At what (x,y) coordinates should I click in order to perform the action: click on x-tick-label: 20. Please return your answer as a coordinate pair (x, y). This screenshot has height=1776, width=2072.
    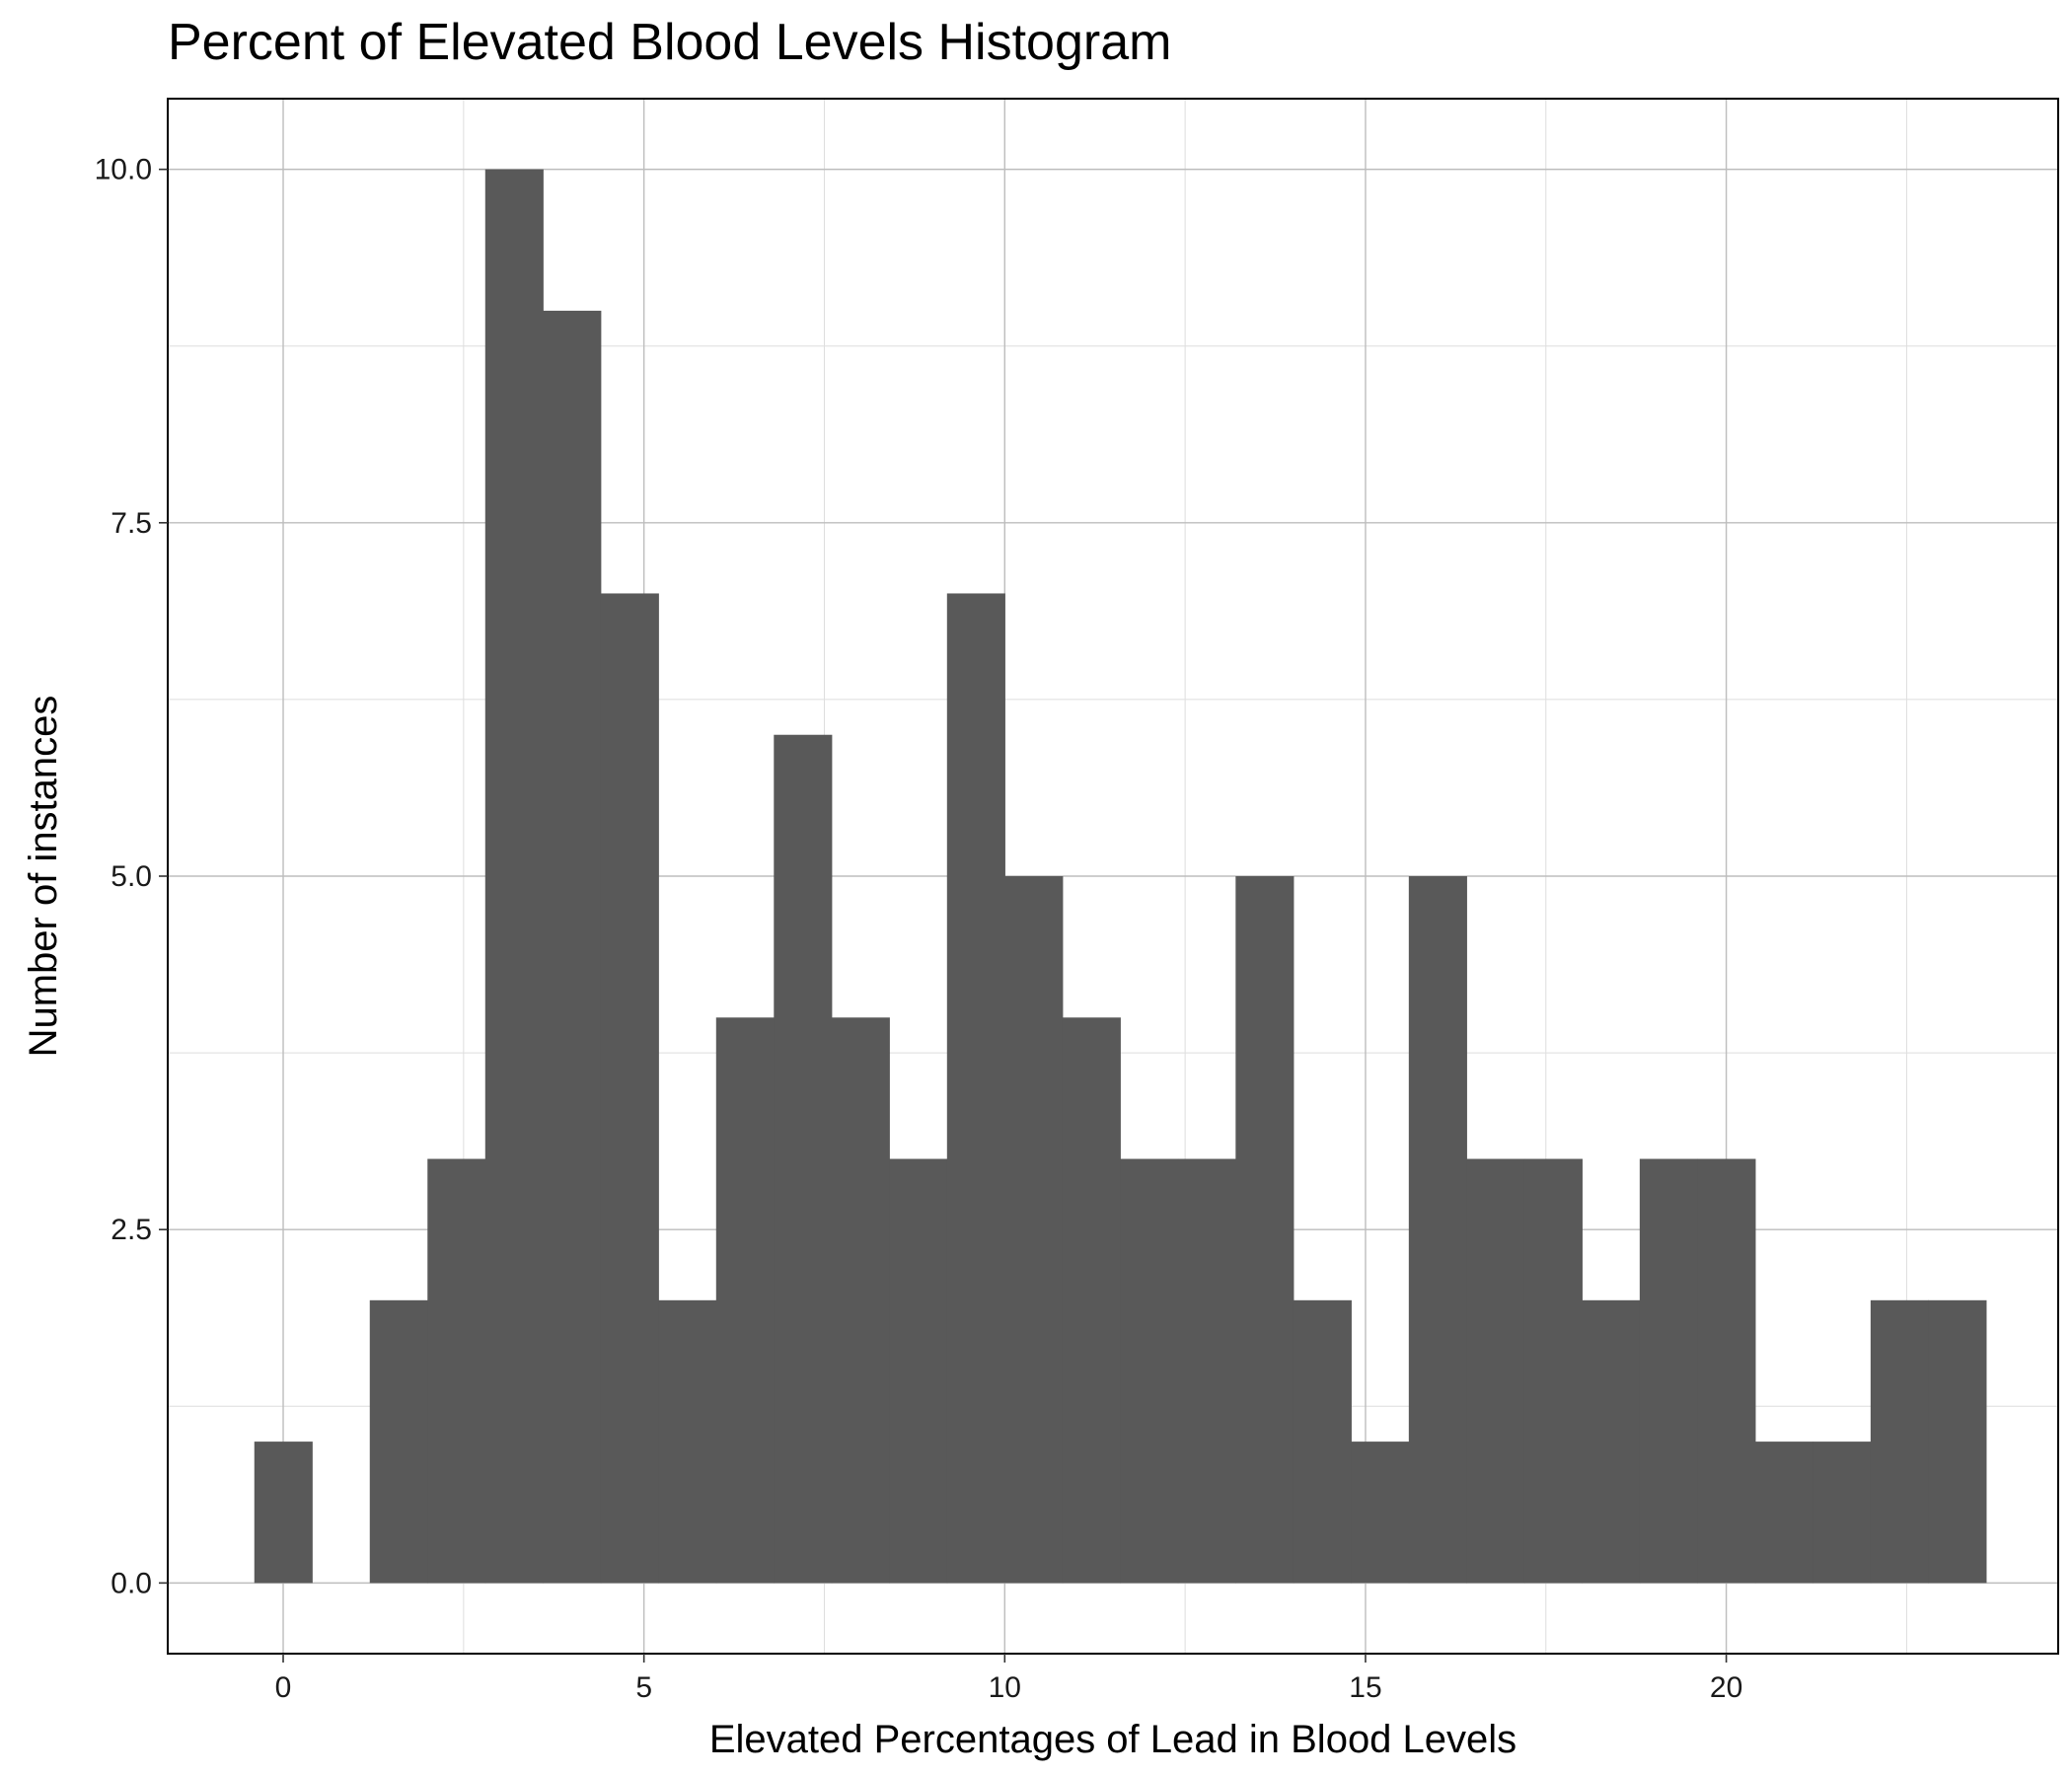
    Looking at the image, I should click on (1726, 1688).